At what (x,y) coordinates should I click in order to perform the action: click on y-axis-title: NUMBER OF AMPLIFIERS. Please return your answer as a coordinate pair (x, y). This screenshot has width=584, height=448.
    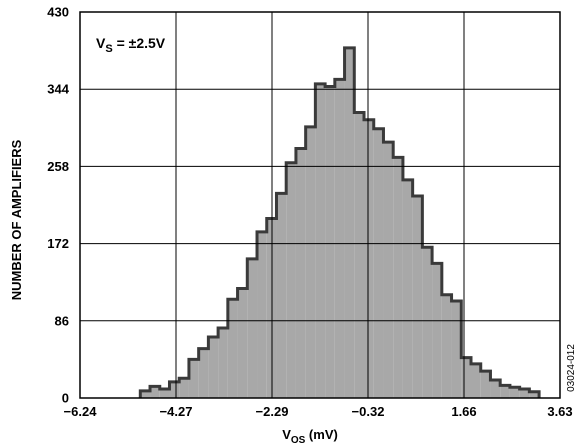
    Looking at the image, I should click on (16, 219).